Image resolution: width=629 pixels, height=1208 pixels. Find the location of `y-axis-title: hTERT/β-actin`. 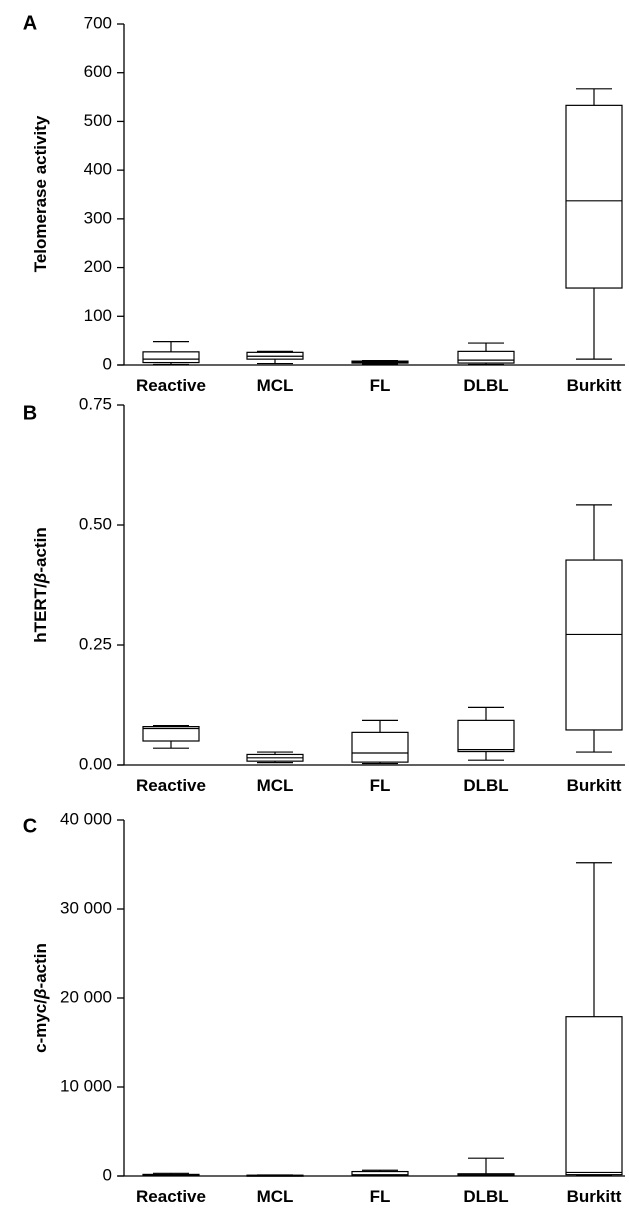

y-axis-title: hTERT/β-actin is located at coordinates (40, 584).